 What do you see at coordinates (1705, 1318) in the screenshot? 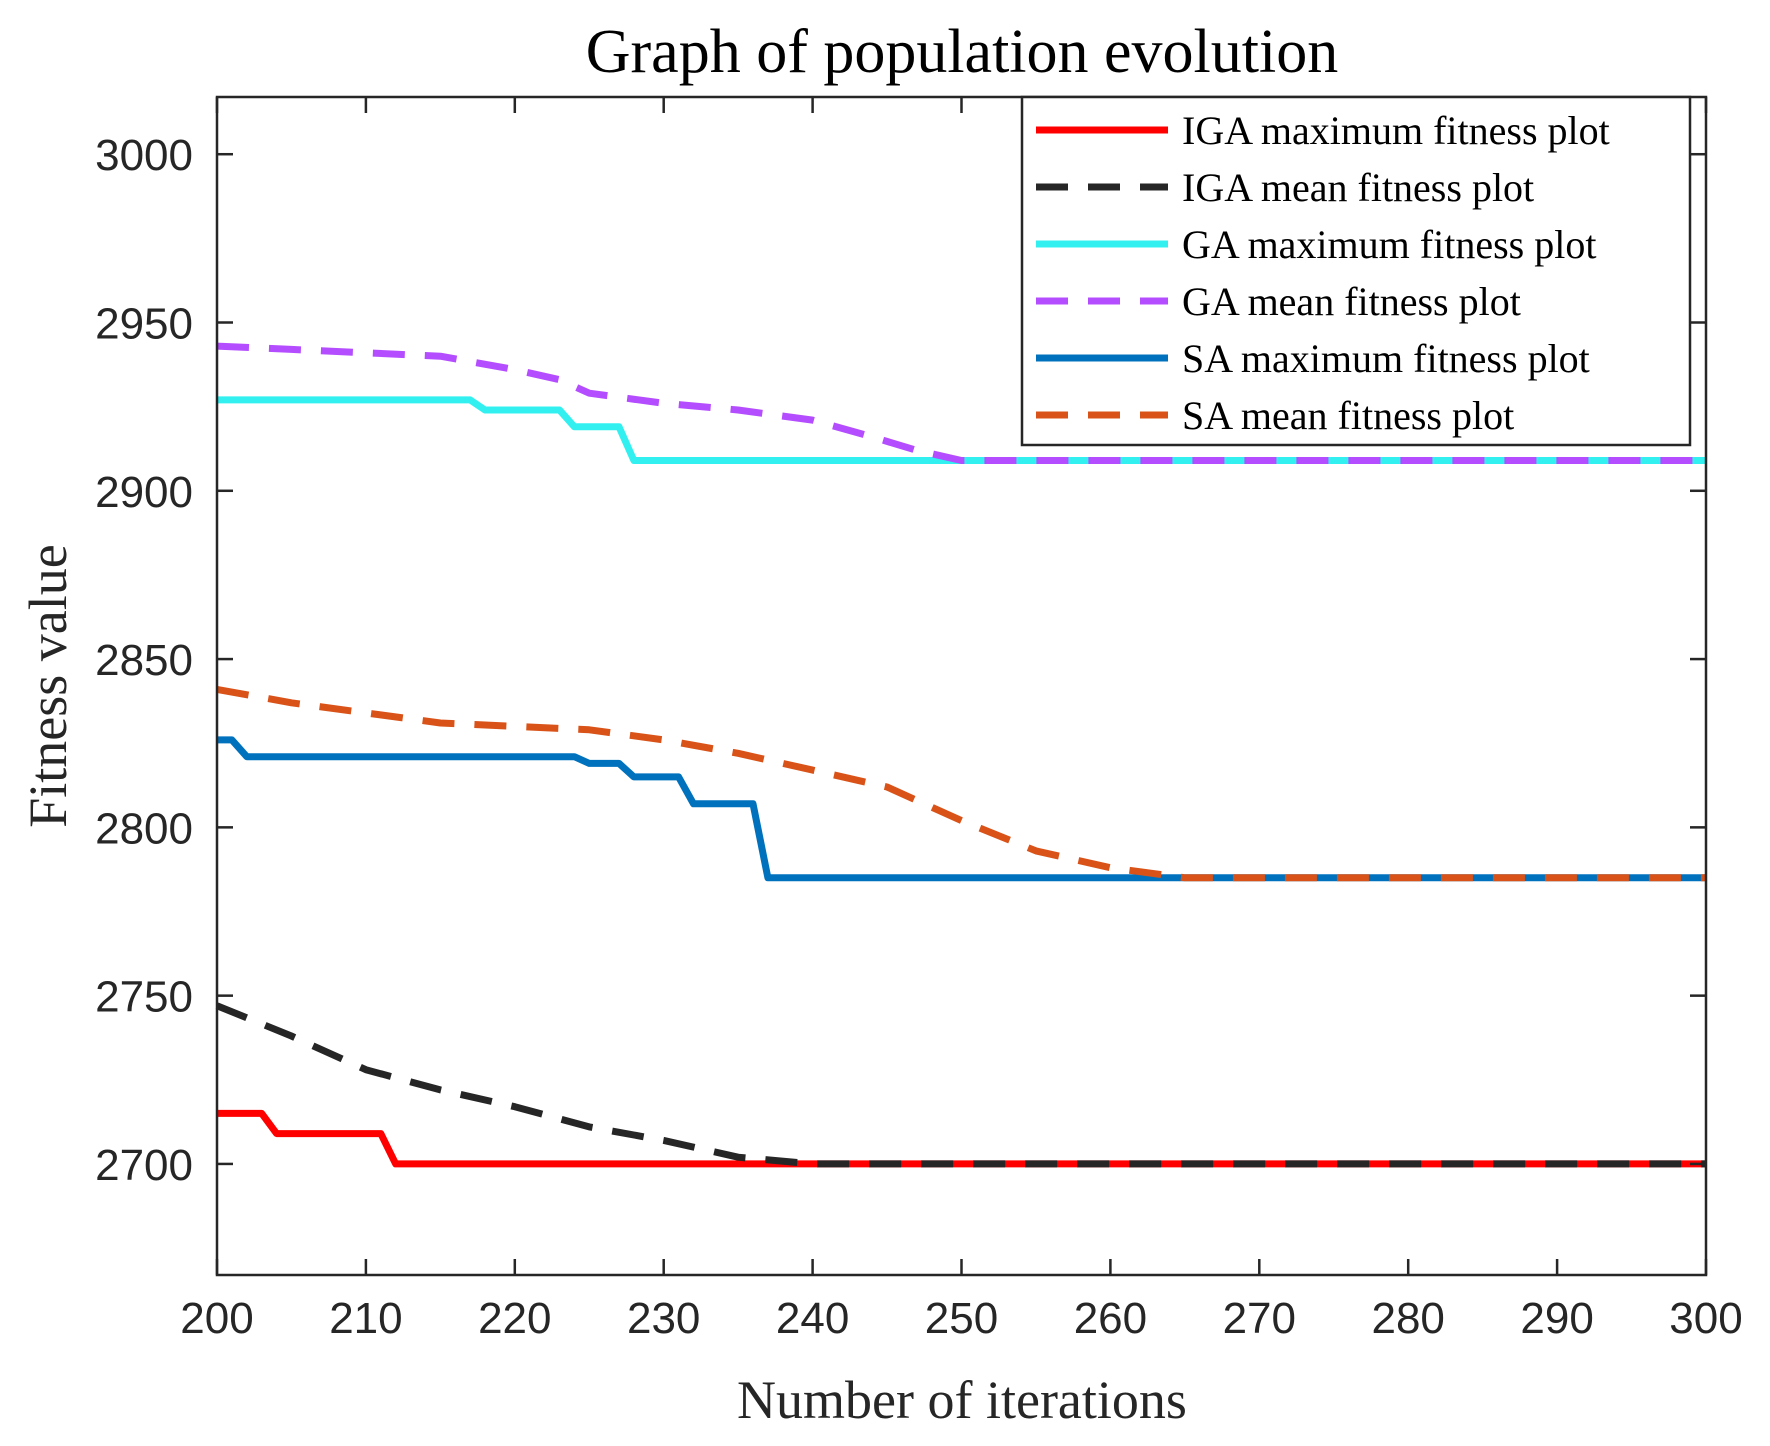
I see `x-tick-label: 300` at bounding box center [1705, 1318].